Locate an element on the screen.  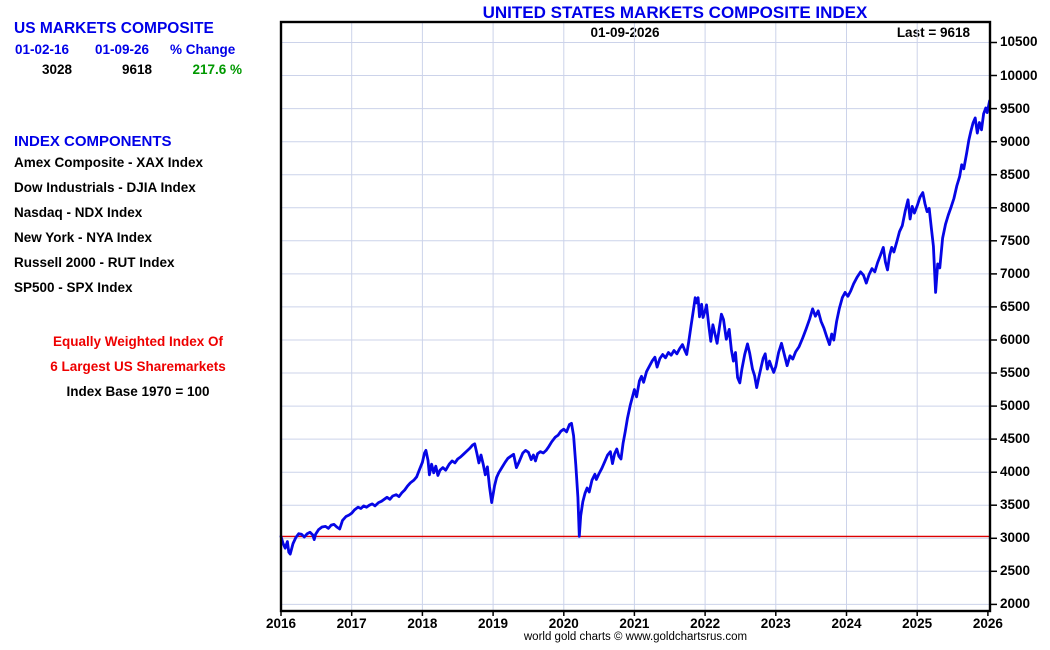
y-tick-label: 7000 is located at coordinates (1015, 273).